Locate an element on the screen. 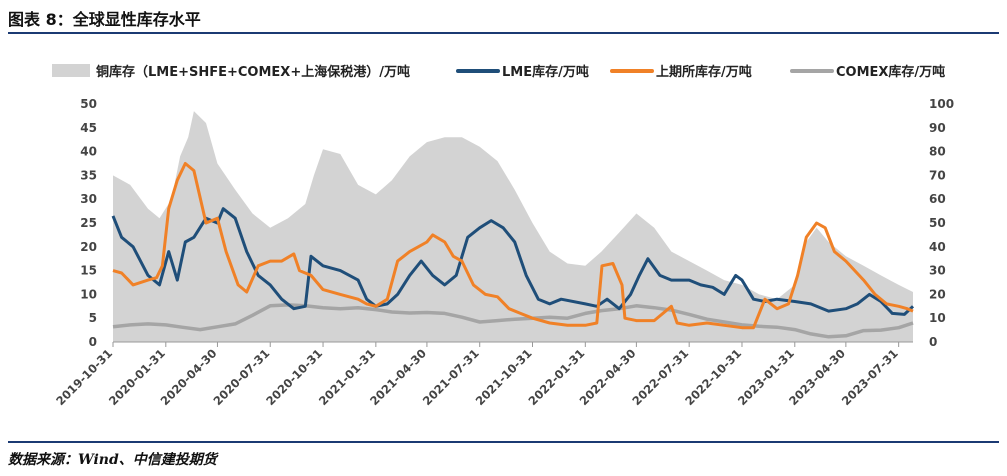  y-right-tick-label: 80 is located at coordinates (937, 152).